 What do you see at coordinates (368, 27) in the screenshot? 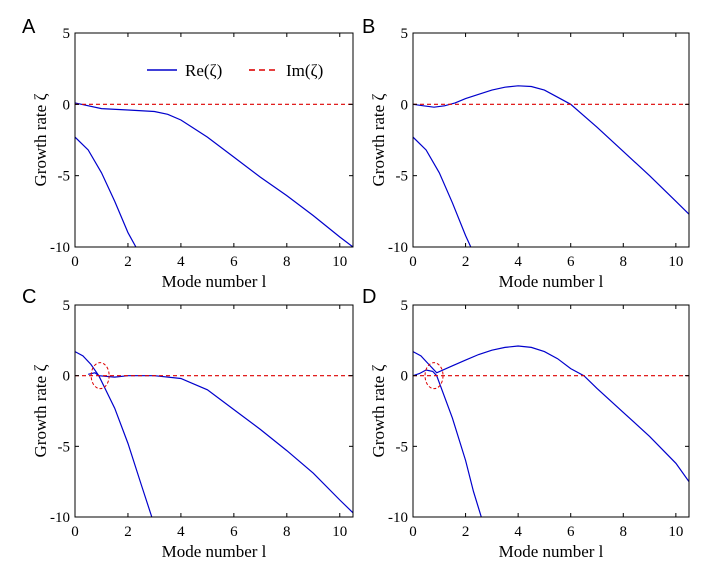
I see `panel-label: B` at bounding box center [368, 27].